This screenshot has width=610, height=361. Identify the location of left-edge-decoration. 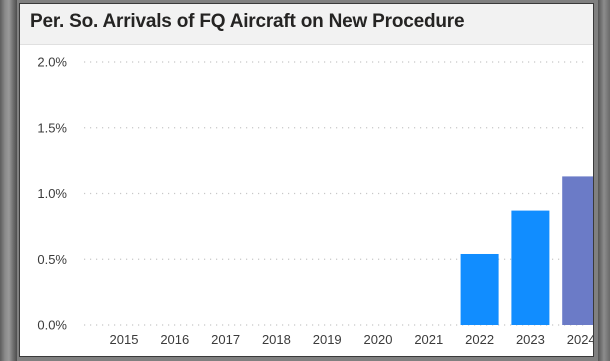
(8, 180).